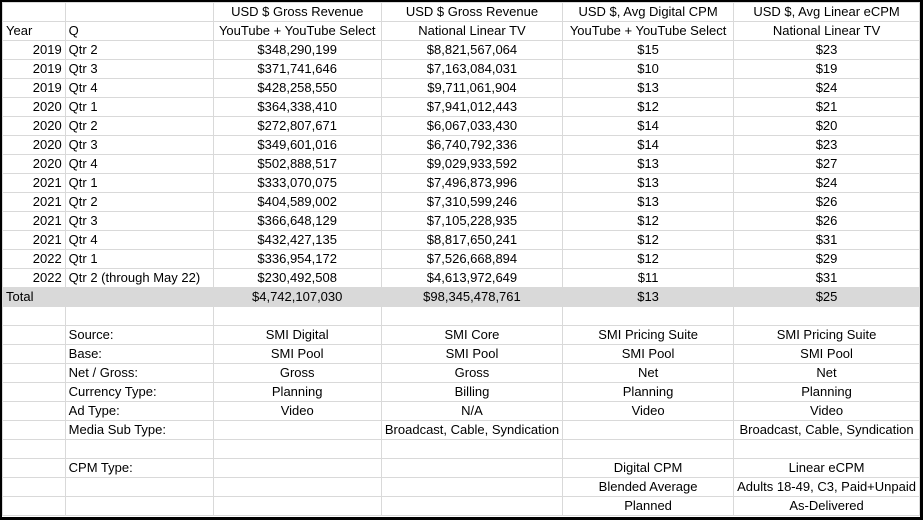  What do you see at coordinates (139, 392) in the screenshot?
I see `meta-label-cell: Currency Type:` at bounding box center [139, 392].